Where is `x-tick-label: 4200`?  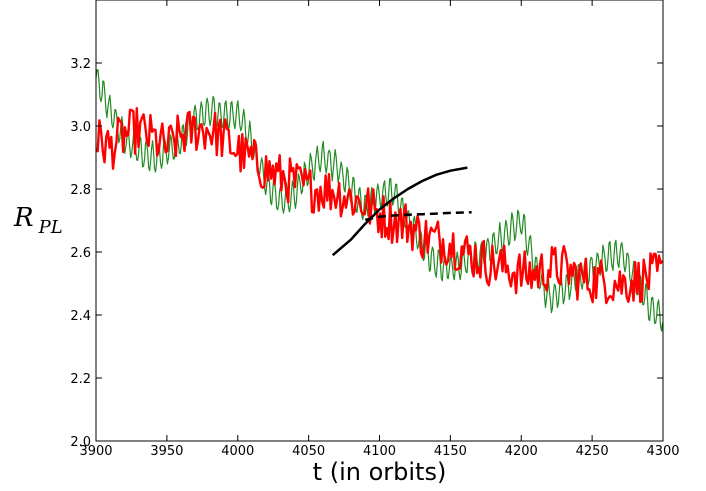 x-tick-label: 4200 is located at coordinates (521, 451).